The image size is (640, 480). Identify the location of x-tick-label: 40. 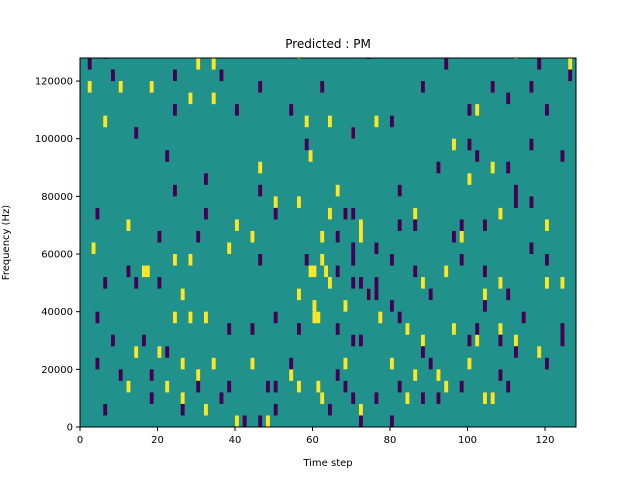
(235, 440).